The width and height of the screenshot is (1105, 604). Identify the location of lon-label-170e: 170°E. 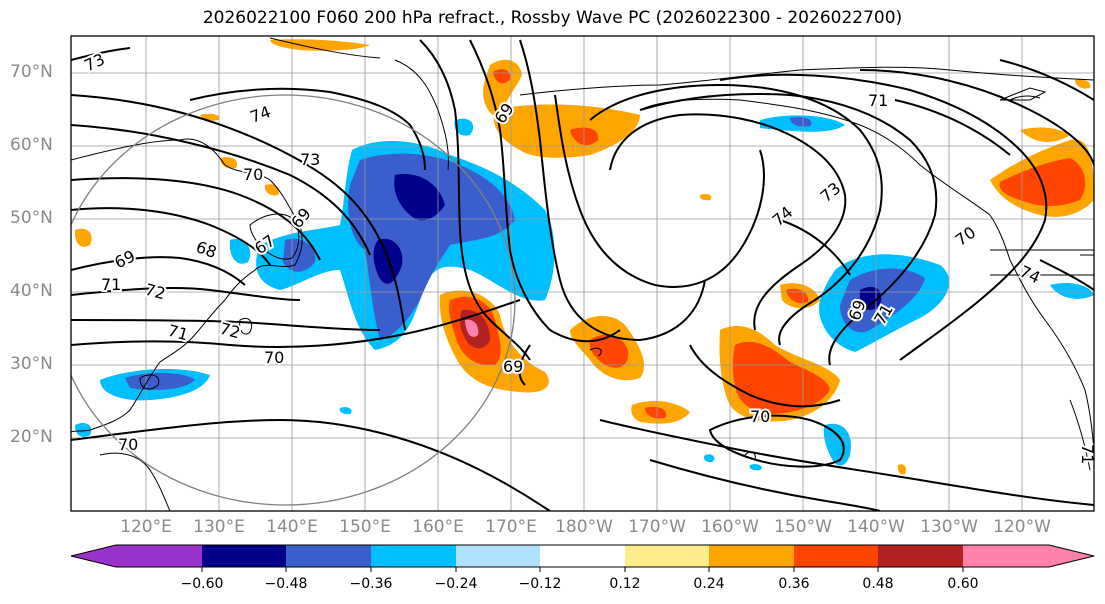
(511, 527).